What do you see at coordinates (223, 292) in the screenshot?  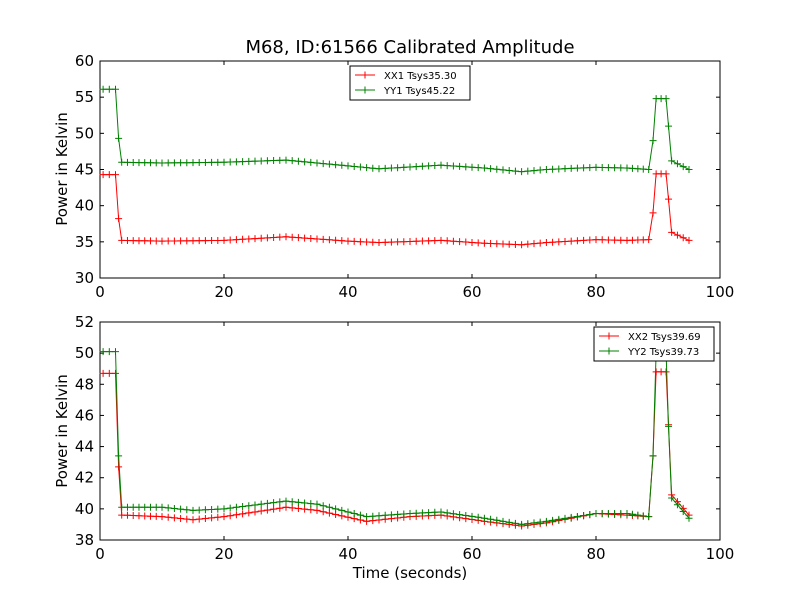 I see `top-x-tick-label: 20` at bounding box center [223, 292].